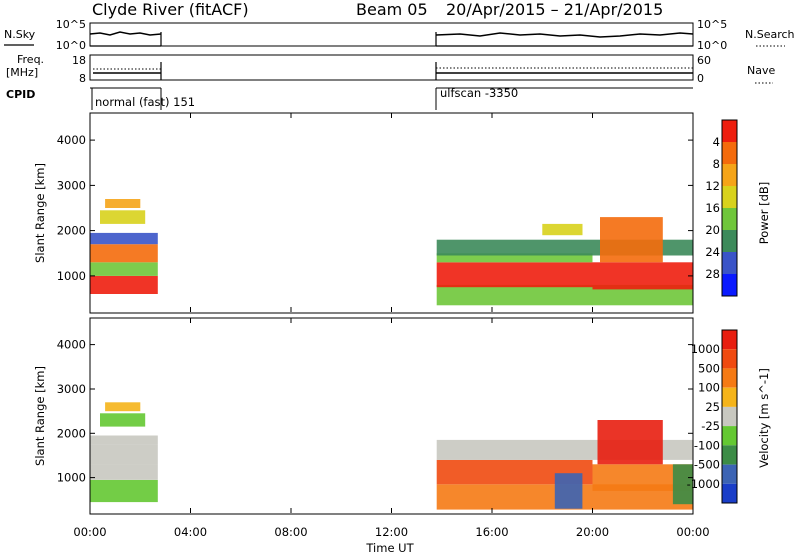 Image resolution: width=800 pixels, height=554 pixels. I want to click on noise-search-label: N.Search, so click(770, 34).